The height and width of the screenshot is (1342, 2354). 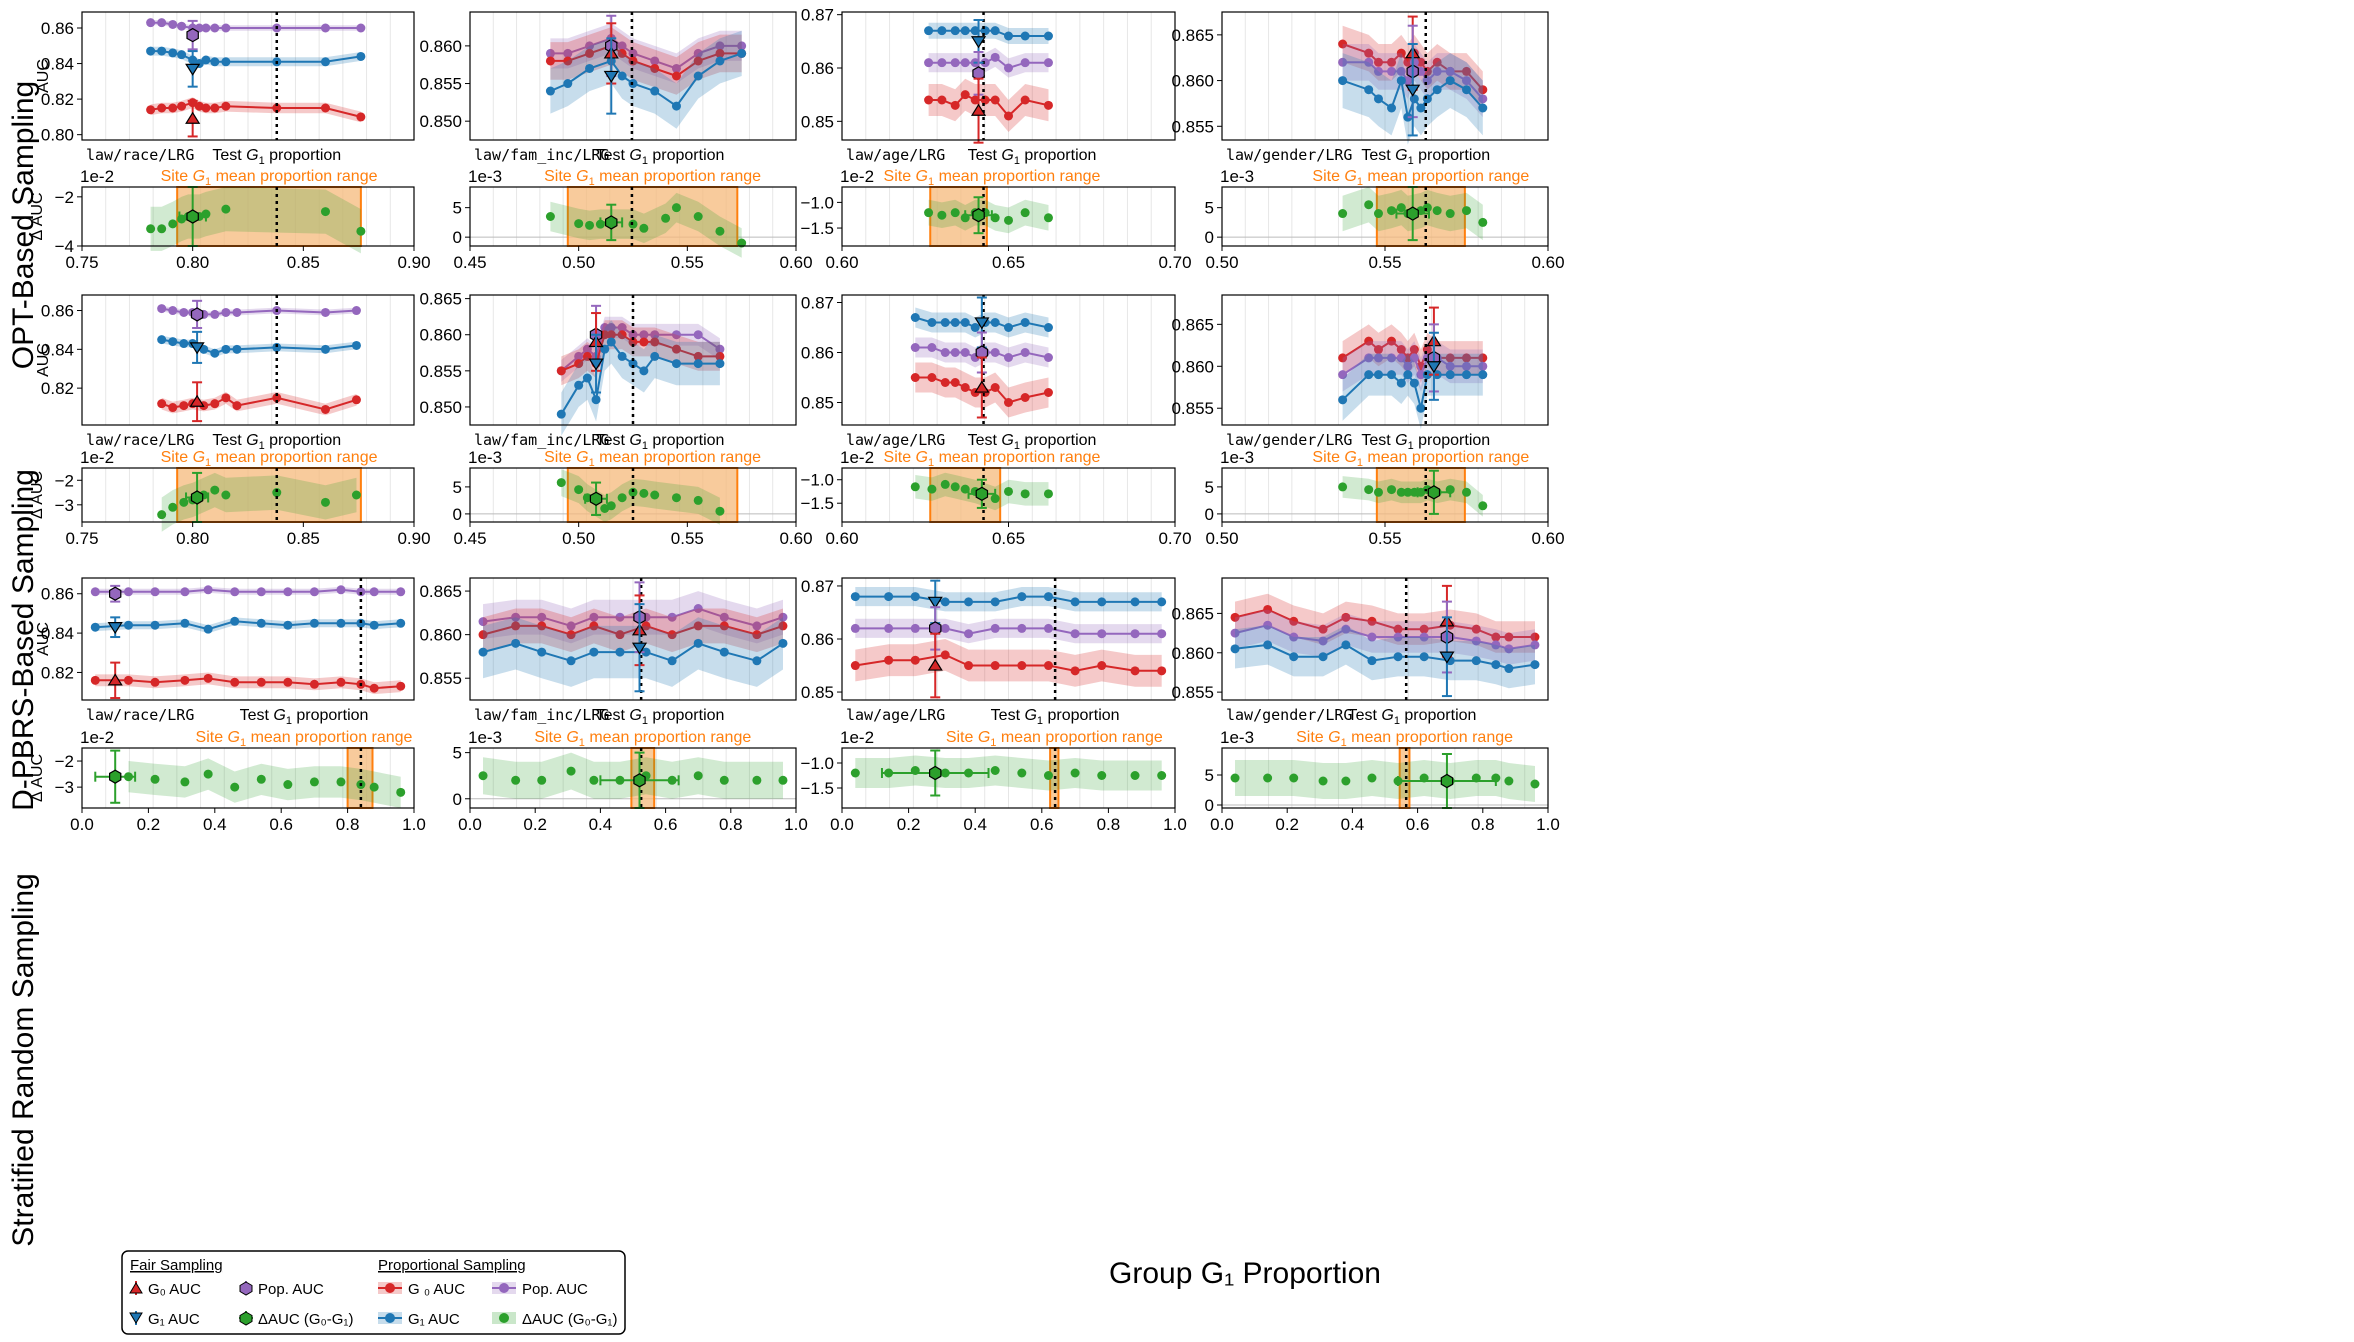 What do you see at coordinates (413, 262) in the screenshot?
I see `x-tick-label: 0.90` at bounding box center [413, 262].